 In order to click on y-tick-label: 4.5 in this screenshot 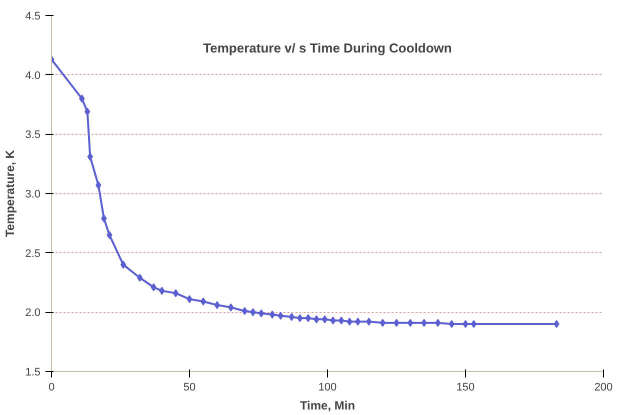, I will do `click(33, 16)`.